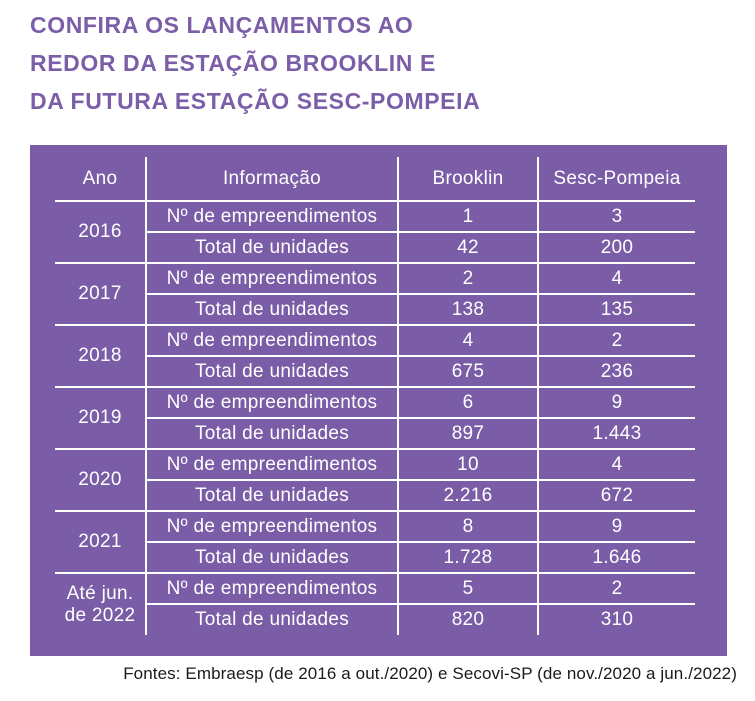 This screenshot has height=701, width=755. Describe the element at coordinates (617, 557) in the screenshot. I see `value-cell: 1.646` at that location.